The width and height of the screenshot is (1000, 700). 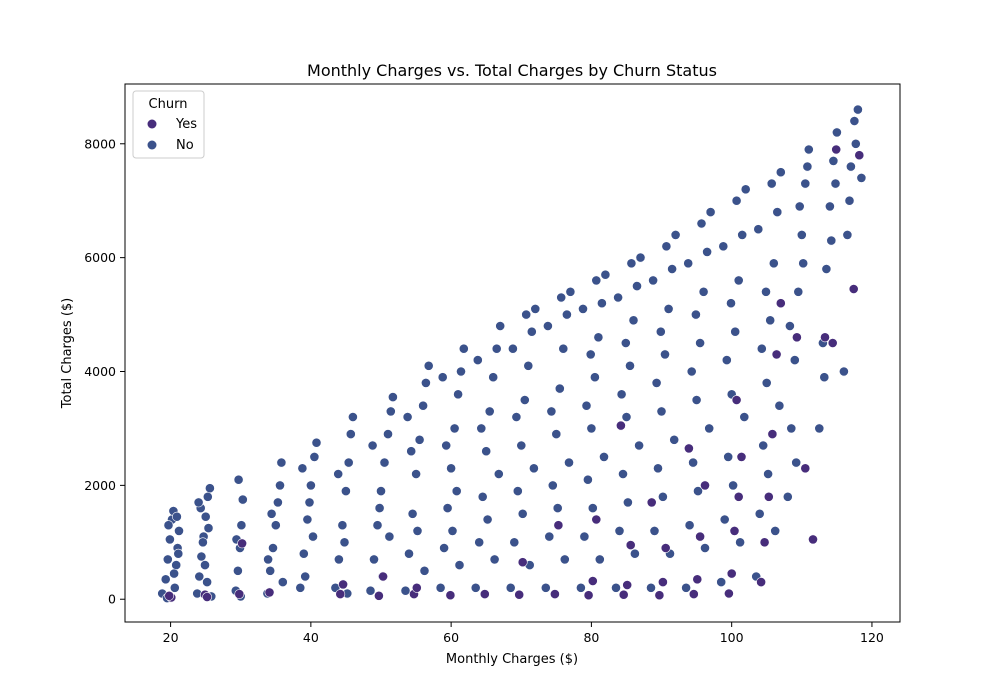 I want to click on y-axis-label: Total Charges ($), so click(x=67, y=353).